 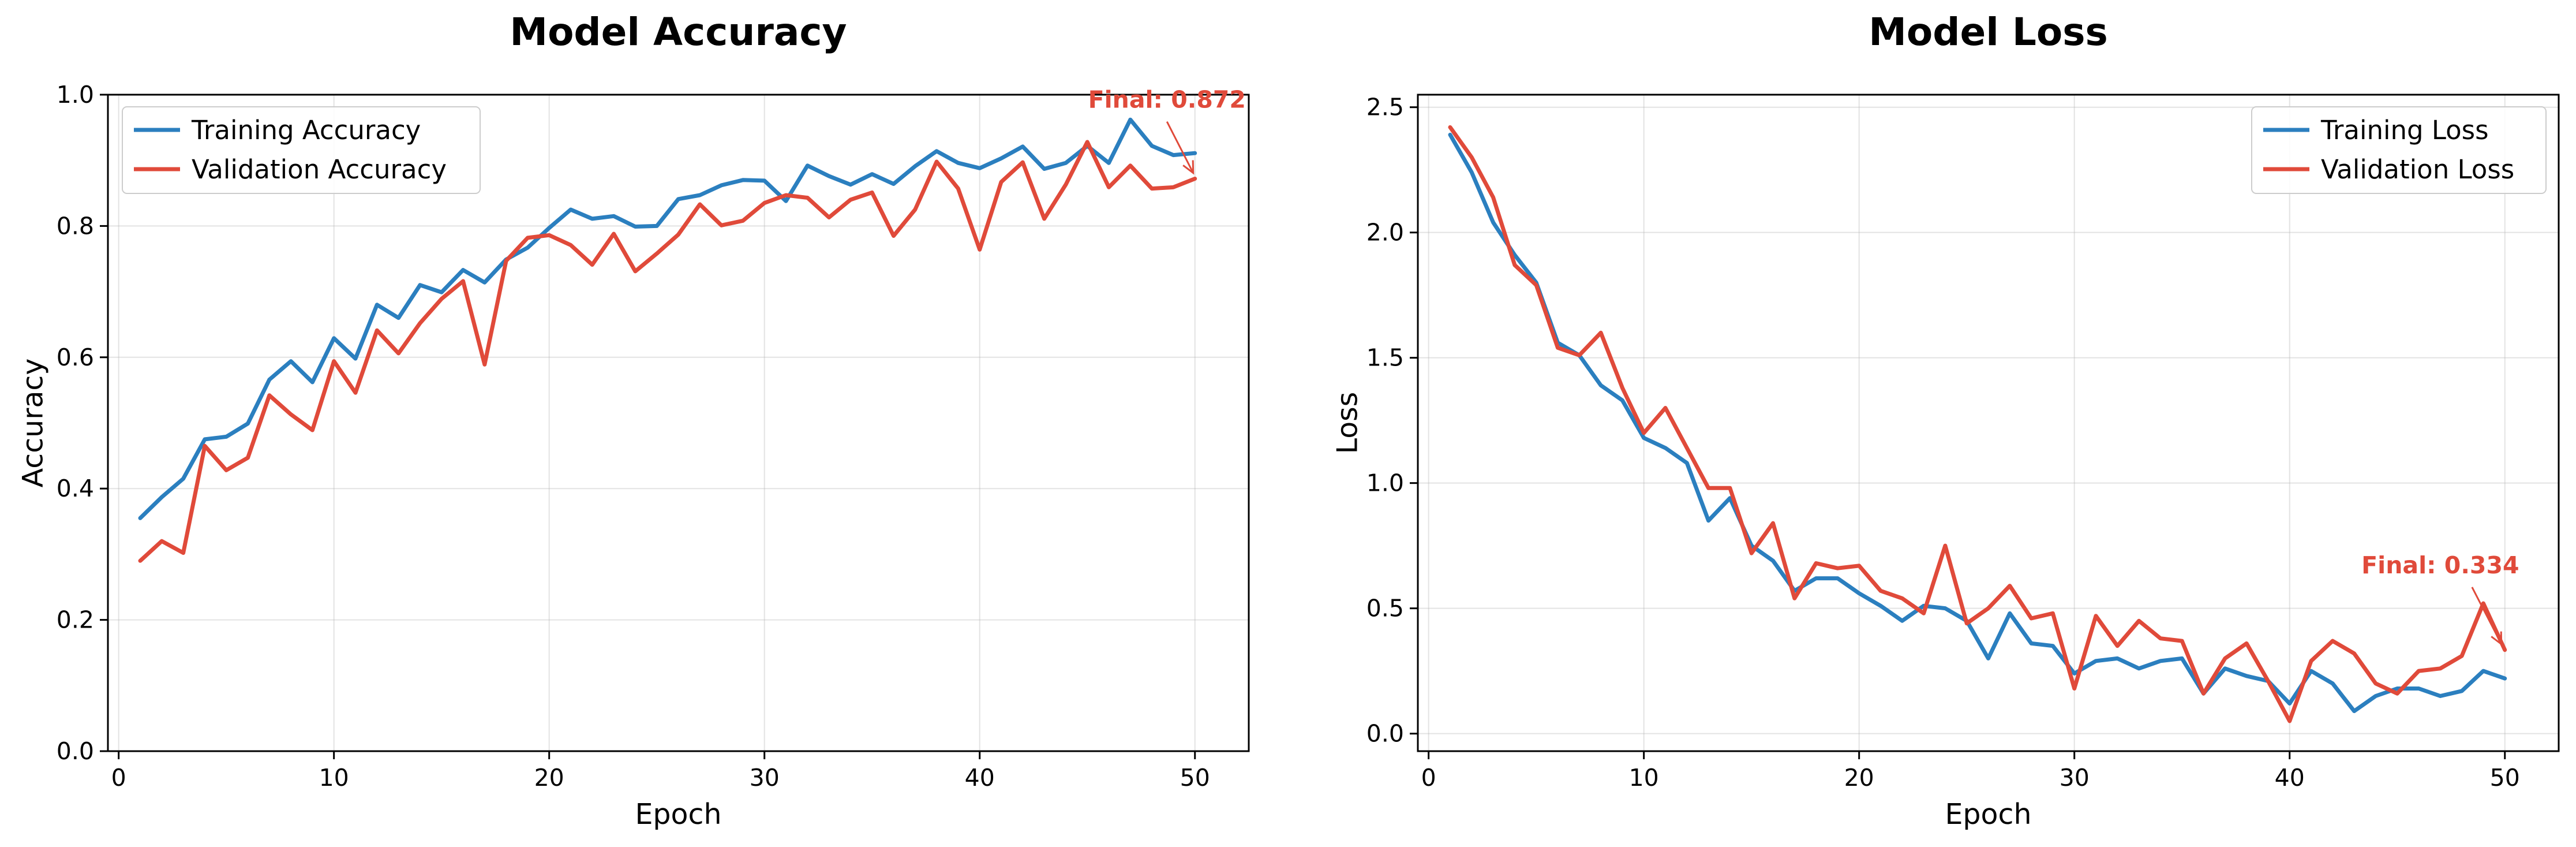 I want to click on y-tick-label: 0.2, so click(x=75, y=620).